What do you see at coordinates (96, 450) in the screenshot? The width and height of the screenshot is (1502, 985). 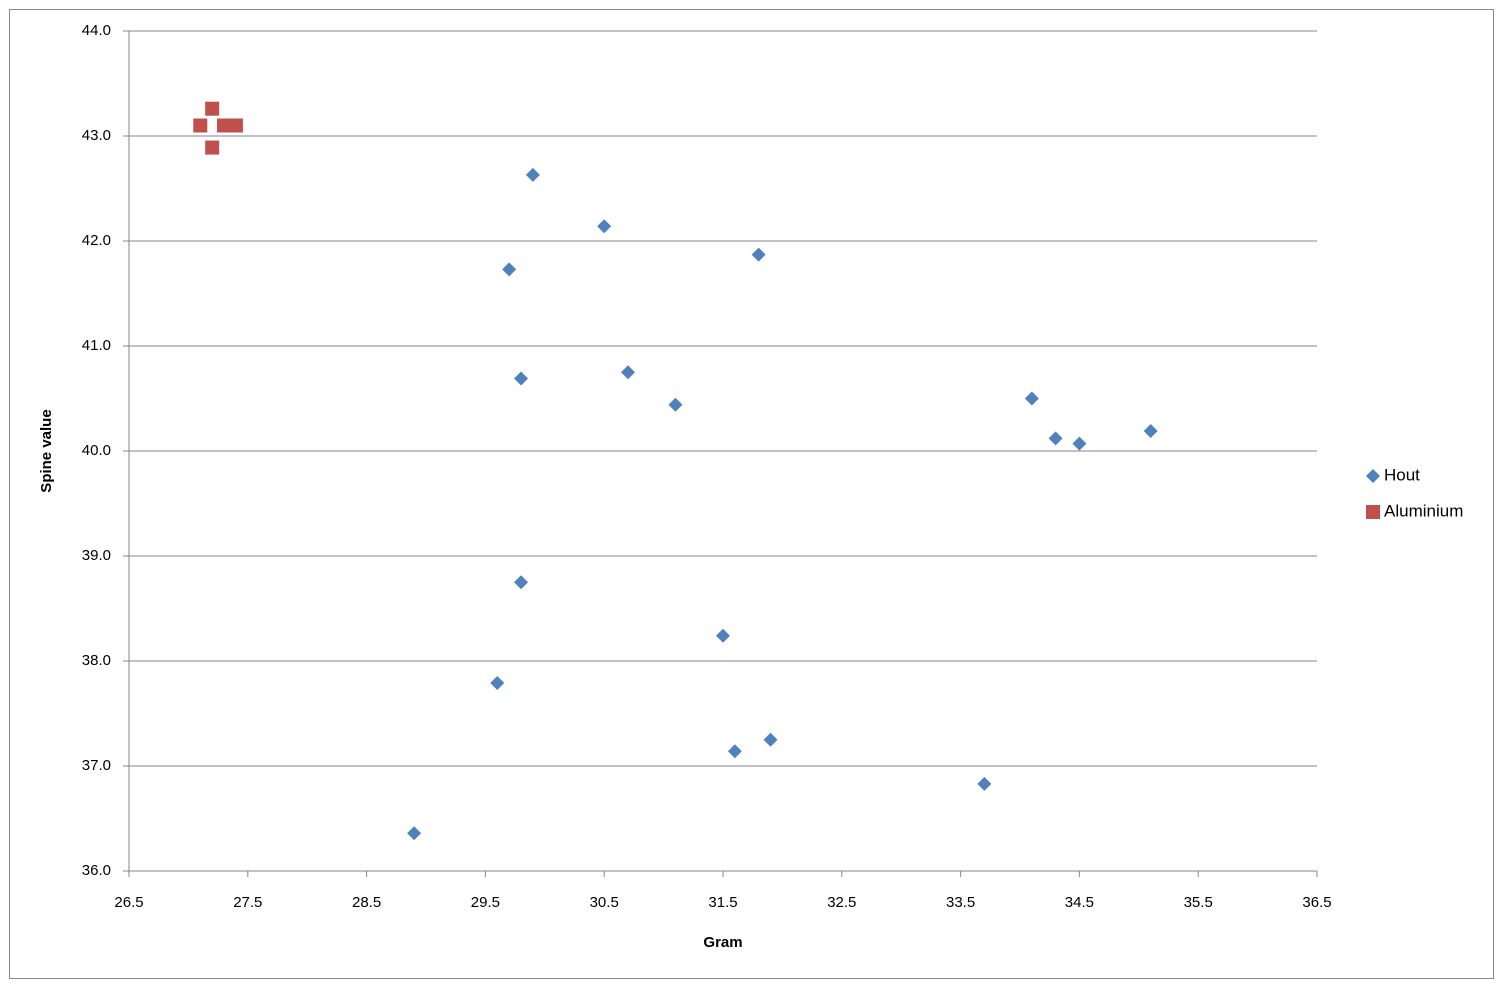 I see `y-tick-label: 40.0` at bounding box center [96, 450].